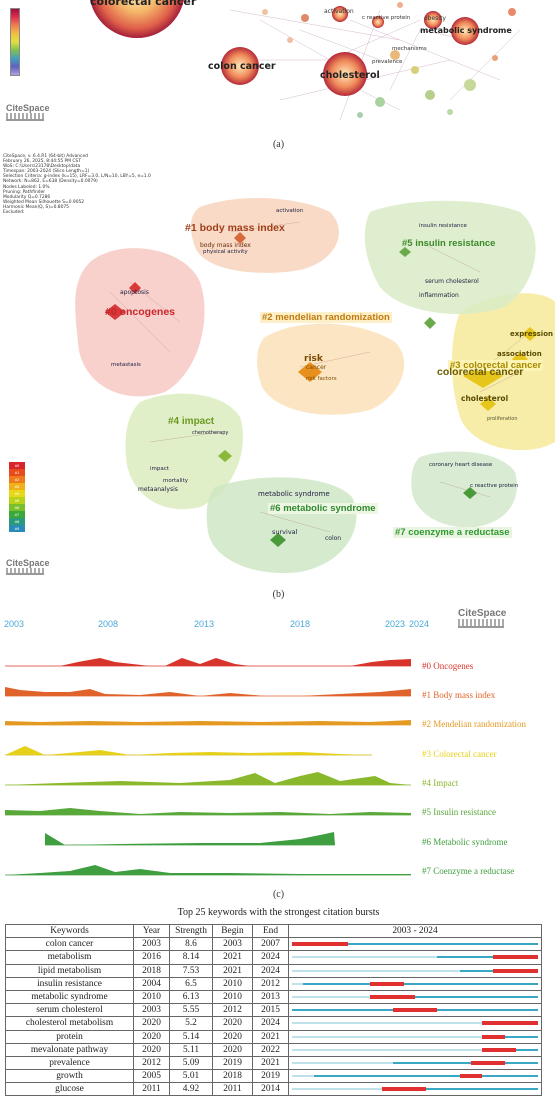 Image resolution: width=557 pixels, height=1111 pixels. Describe the element at coordinates (278, 144) in the screenshot. I see `caption-a: (a)` at that location.